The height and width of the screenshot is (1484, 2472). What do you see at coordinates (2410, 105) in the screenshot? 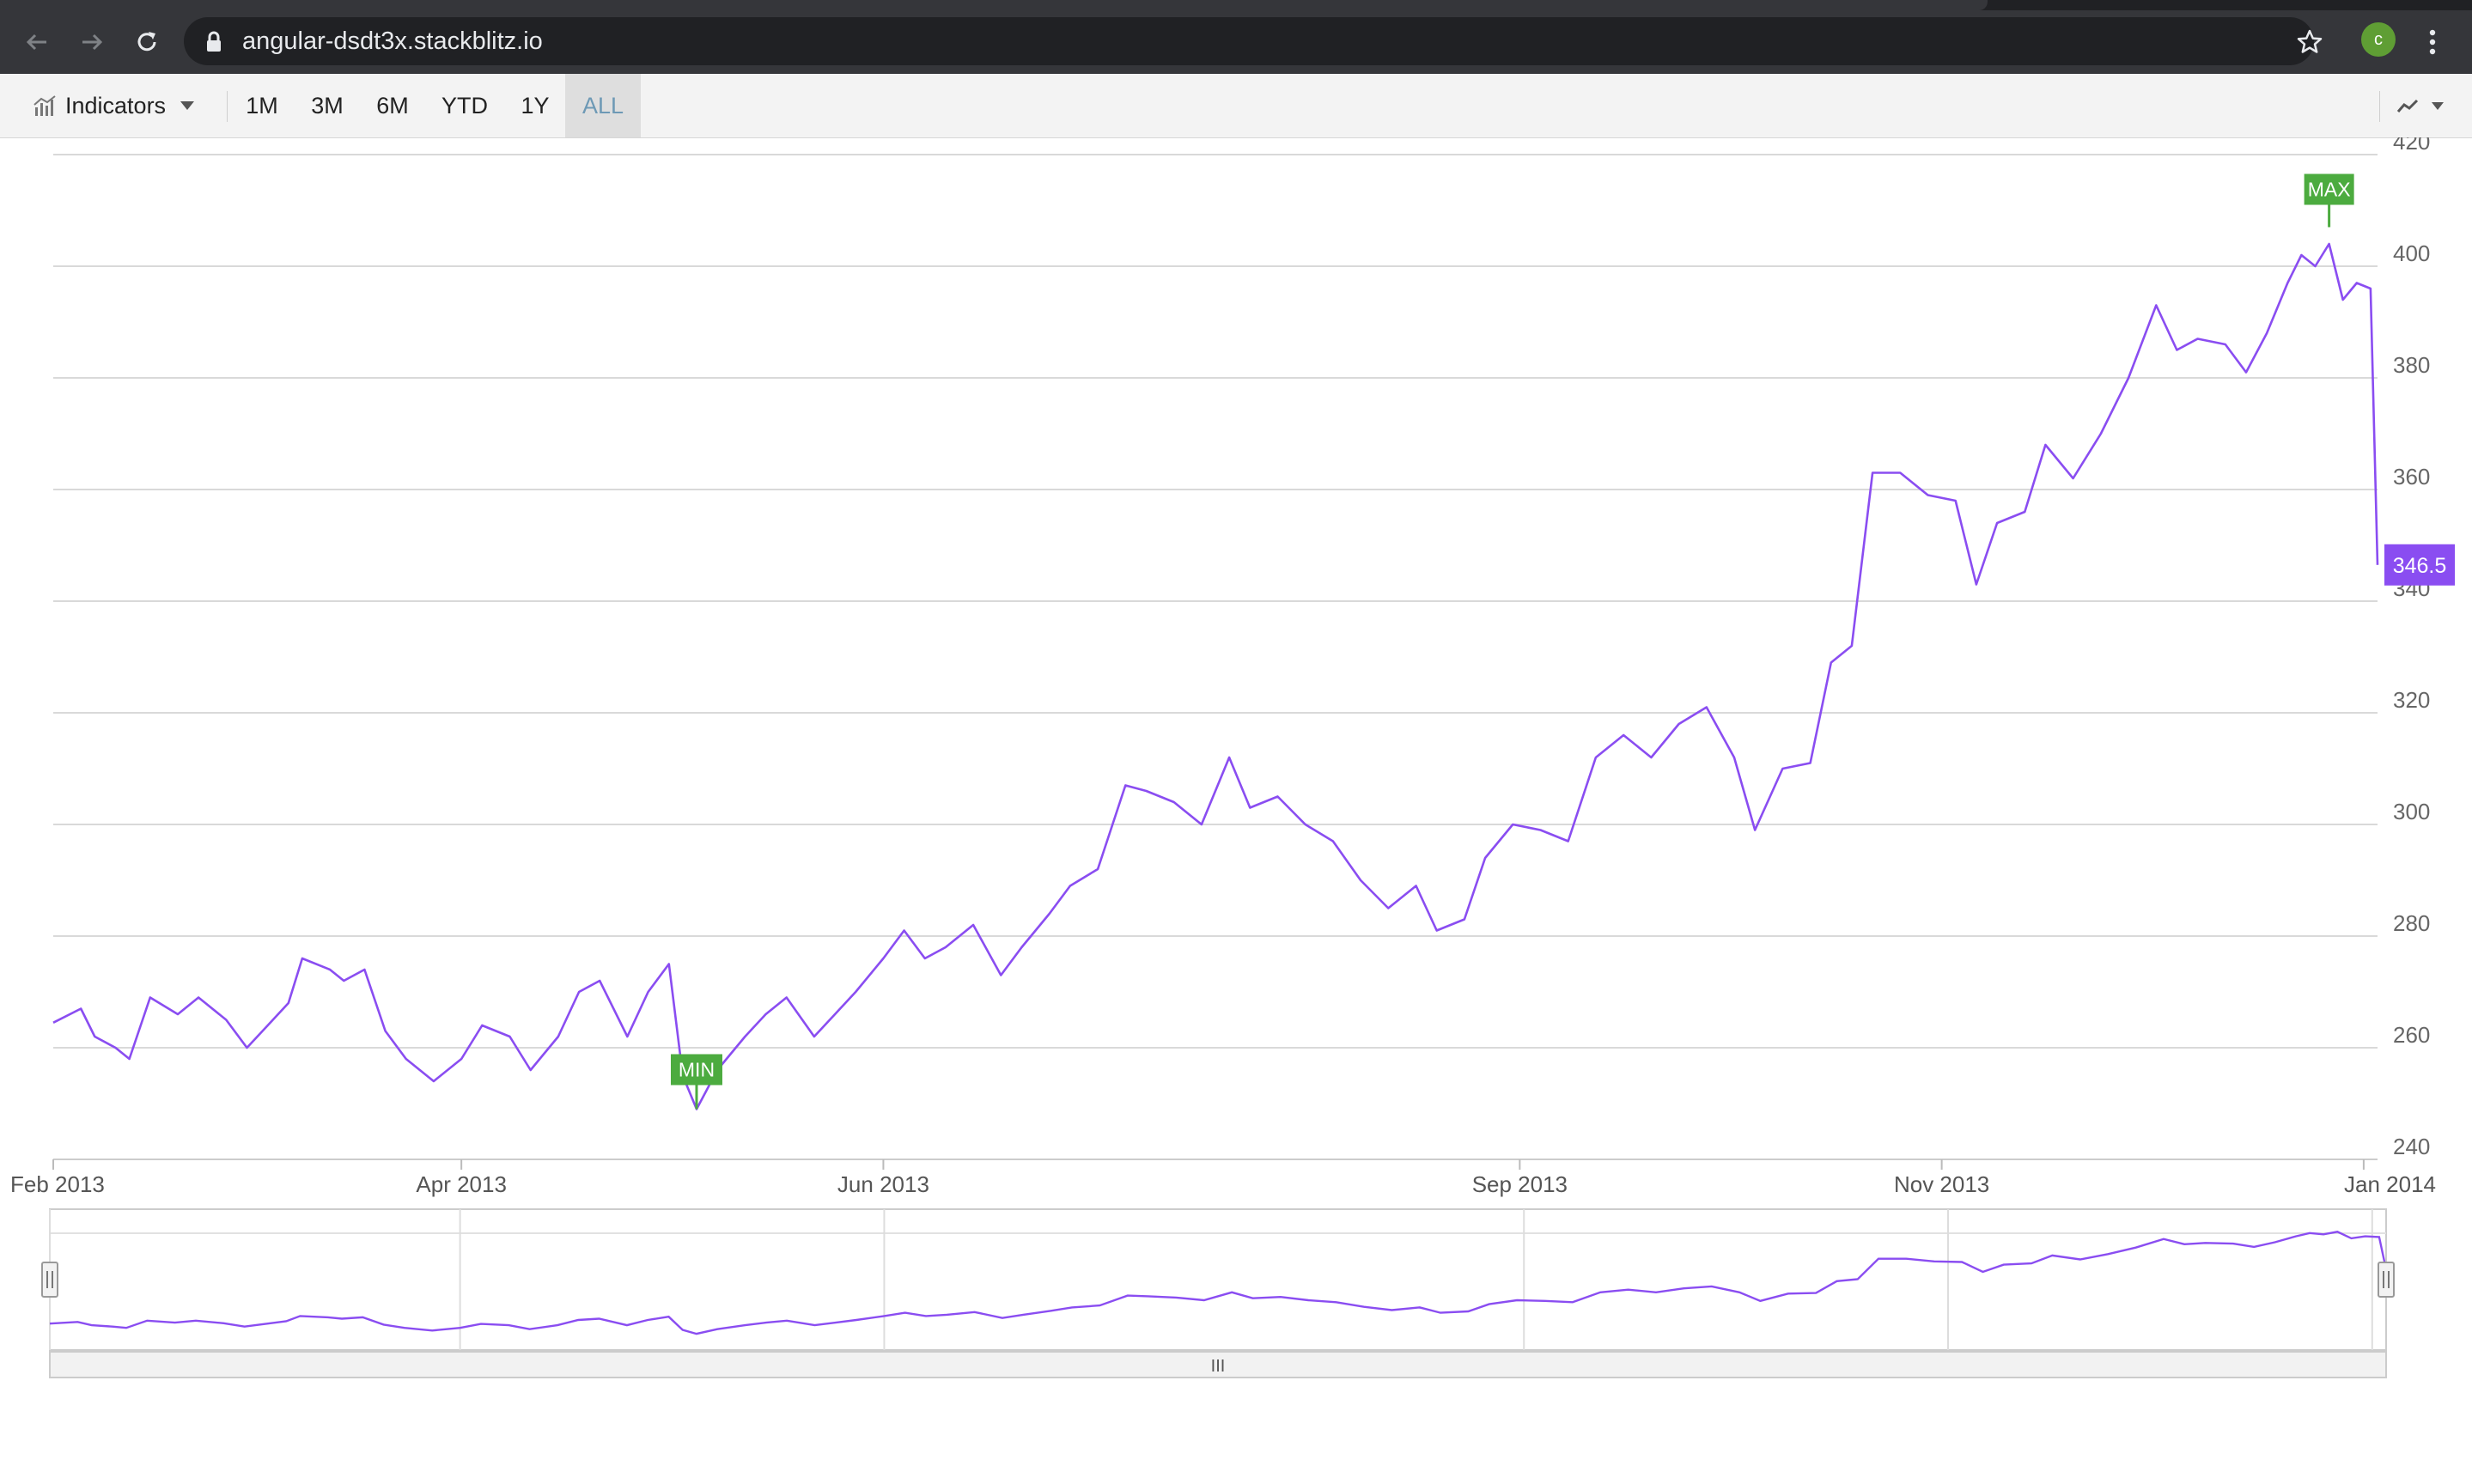
I see `line-chart-icon` at bounding box center [2410, 105].